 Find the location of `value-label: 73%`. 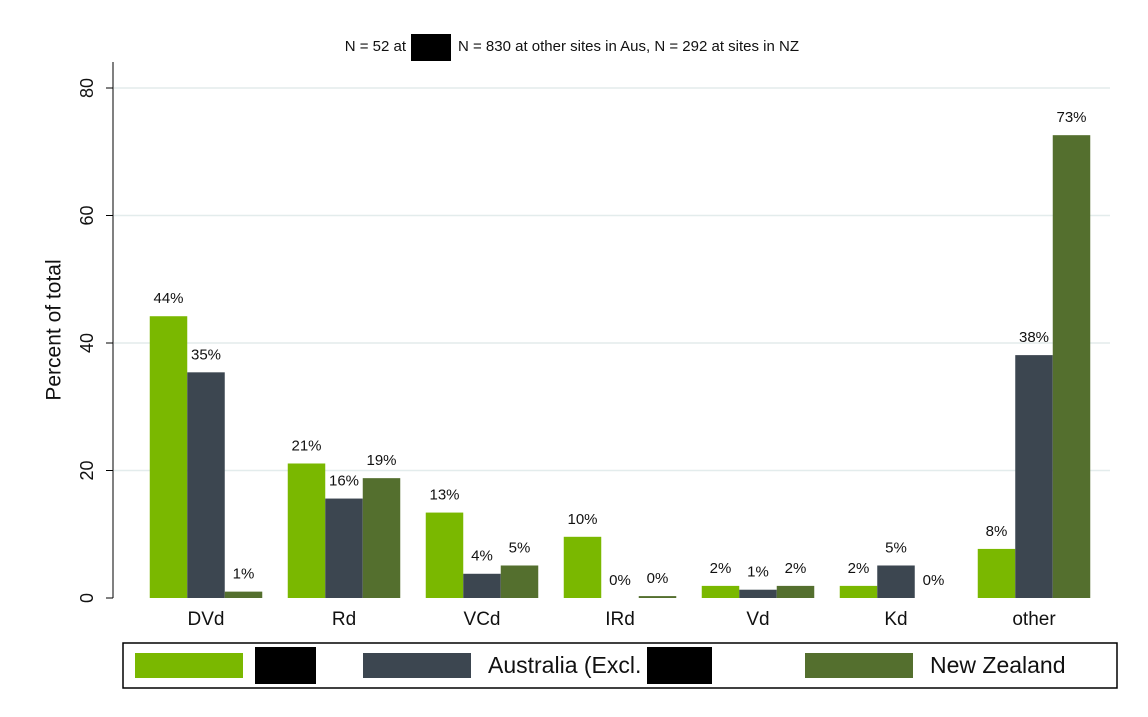

value-label: 73% is located at coordinates (1071, 117).